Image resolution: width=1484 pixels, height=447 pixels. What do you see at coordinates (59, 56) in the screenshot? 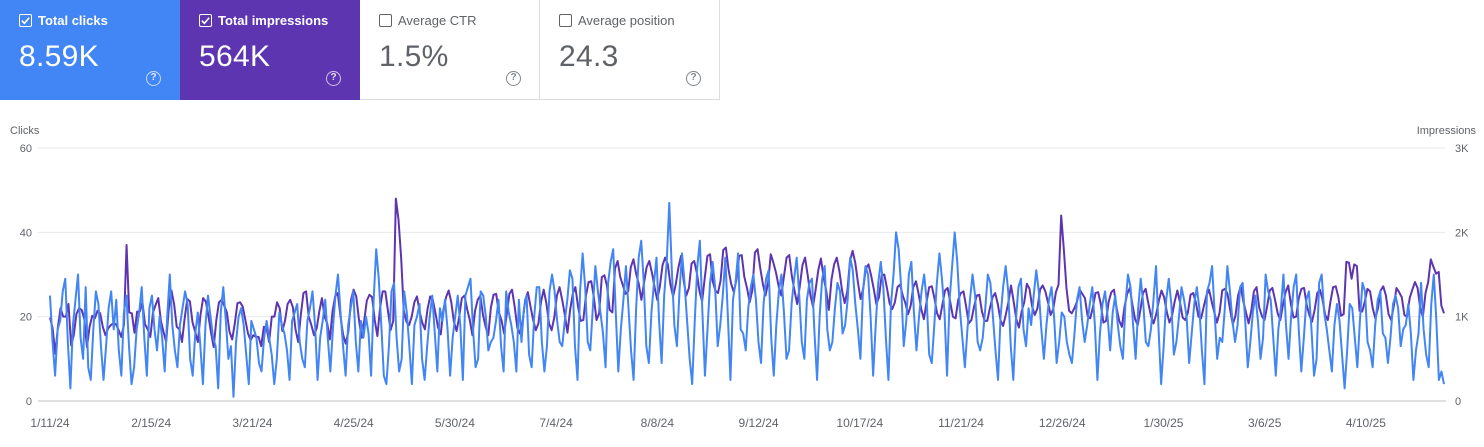
I see `card-value: 8.59K` at bounding box center [59, 56].